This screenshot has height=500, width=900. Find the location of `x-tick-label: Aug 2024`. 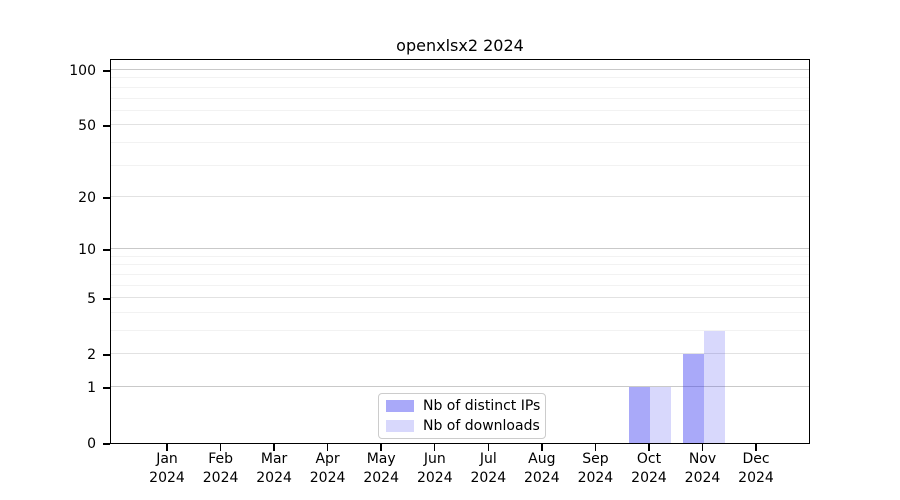

x-tick-label: Aug 2024 is located at coordinates (541, 468).